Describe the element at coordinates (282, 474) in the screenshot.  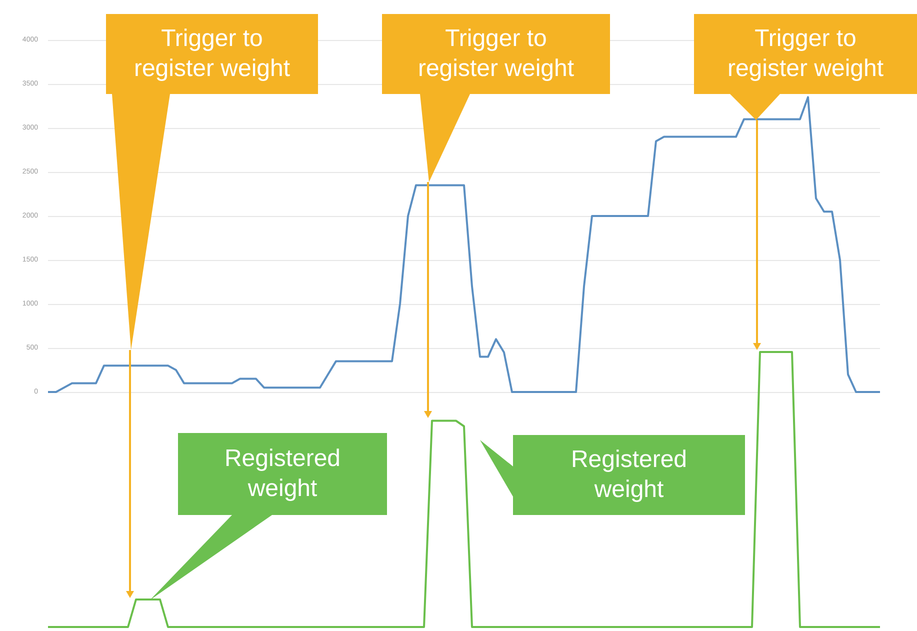
I see `annotation: Registered weight` at that location.